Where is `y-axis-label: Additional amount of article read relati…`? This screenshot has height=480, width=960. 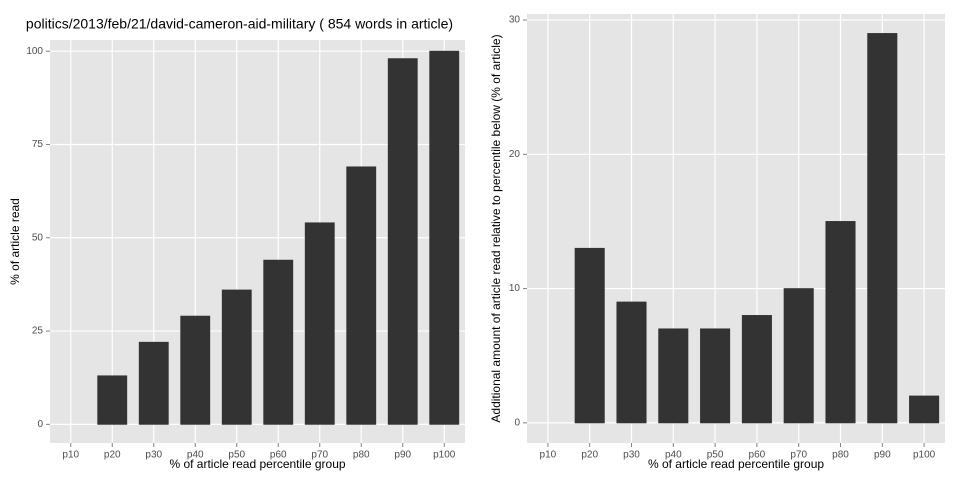 y-axis-label: Additional amount of article read relati… is located at coordinates (496, 228).